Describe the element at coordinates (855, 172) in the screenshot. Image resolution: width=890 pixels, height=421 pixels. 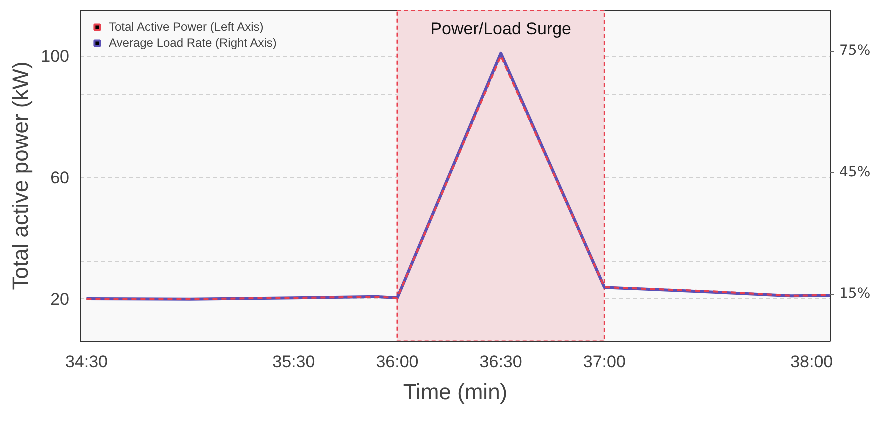
I see `y2-tick-label: 45%` at that location.